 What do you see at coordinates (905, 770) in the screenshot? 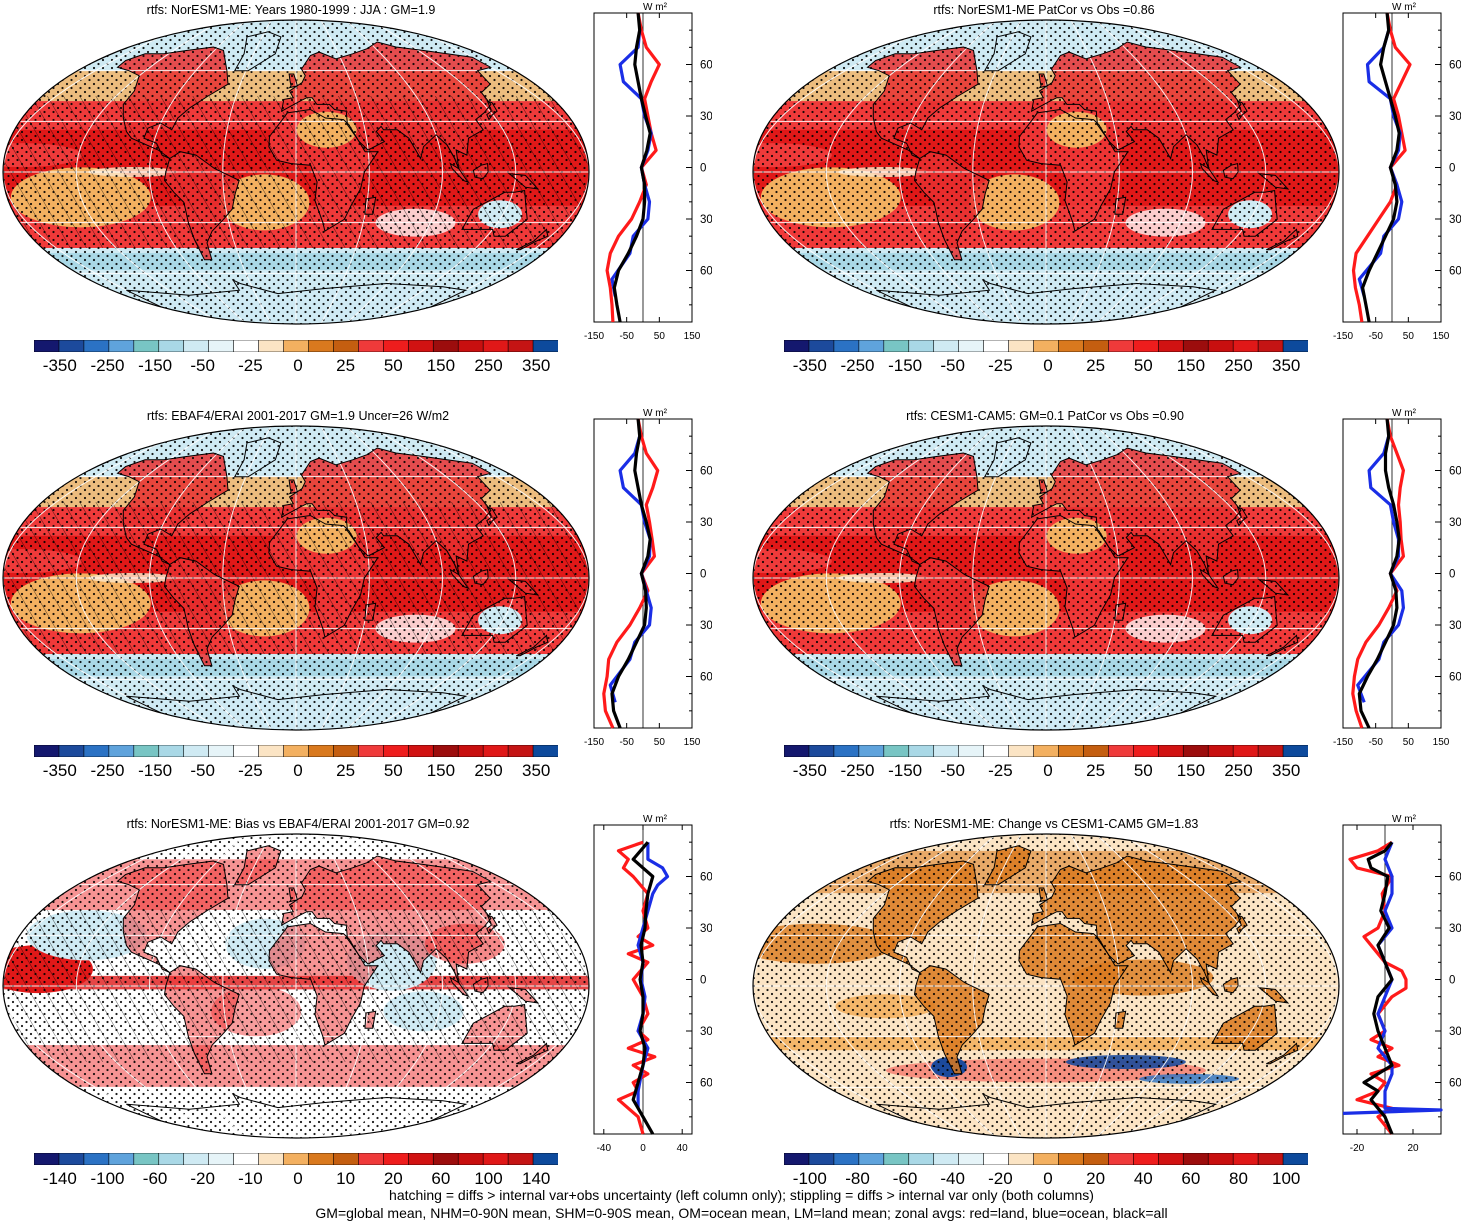
I see `colorbar-tick-label: -150` at bounding box center [905, 770].